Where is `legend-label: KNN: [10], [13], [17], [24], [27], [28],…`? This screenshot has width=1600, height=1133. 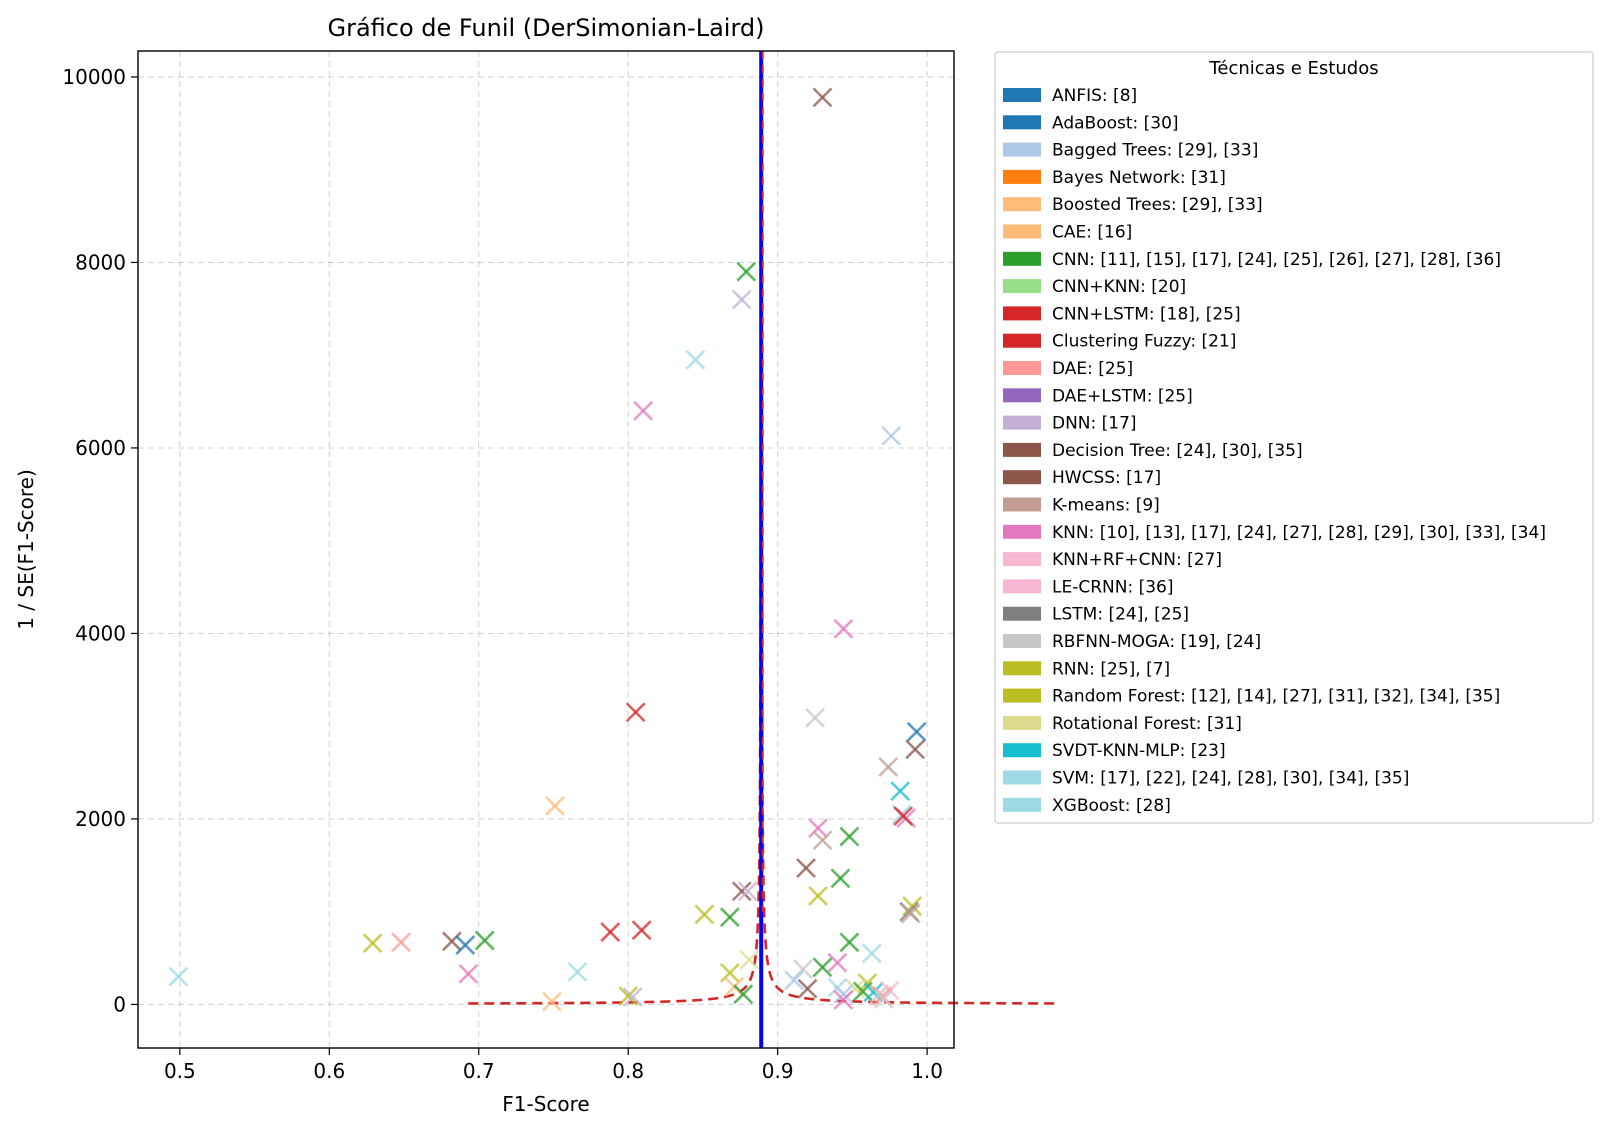 legend-label: KNN: [10], [13], [17], [24], [27], [28],… is located at coordinates (1299, 533).